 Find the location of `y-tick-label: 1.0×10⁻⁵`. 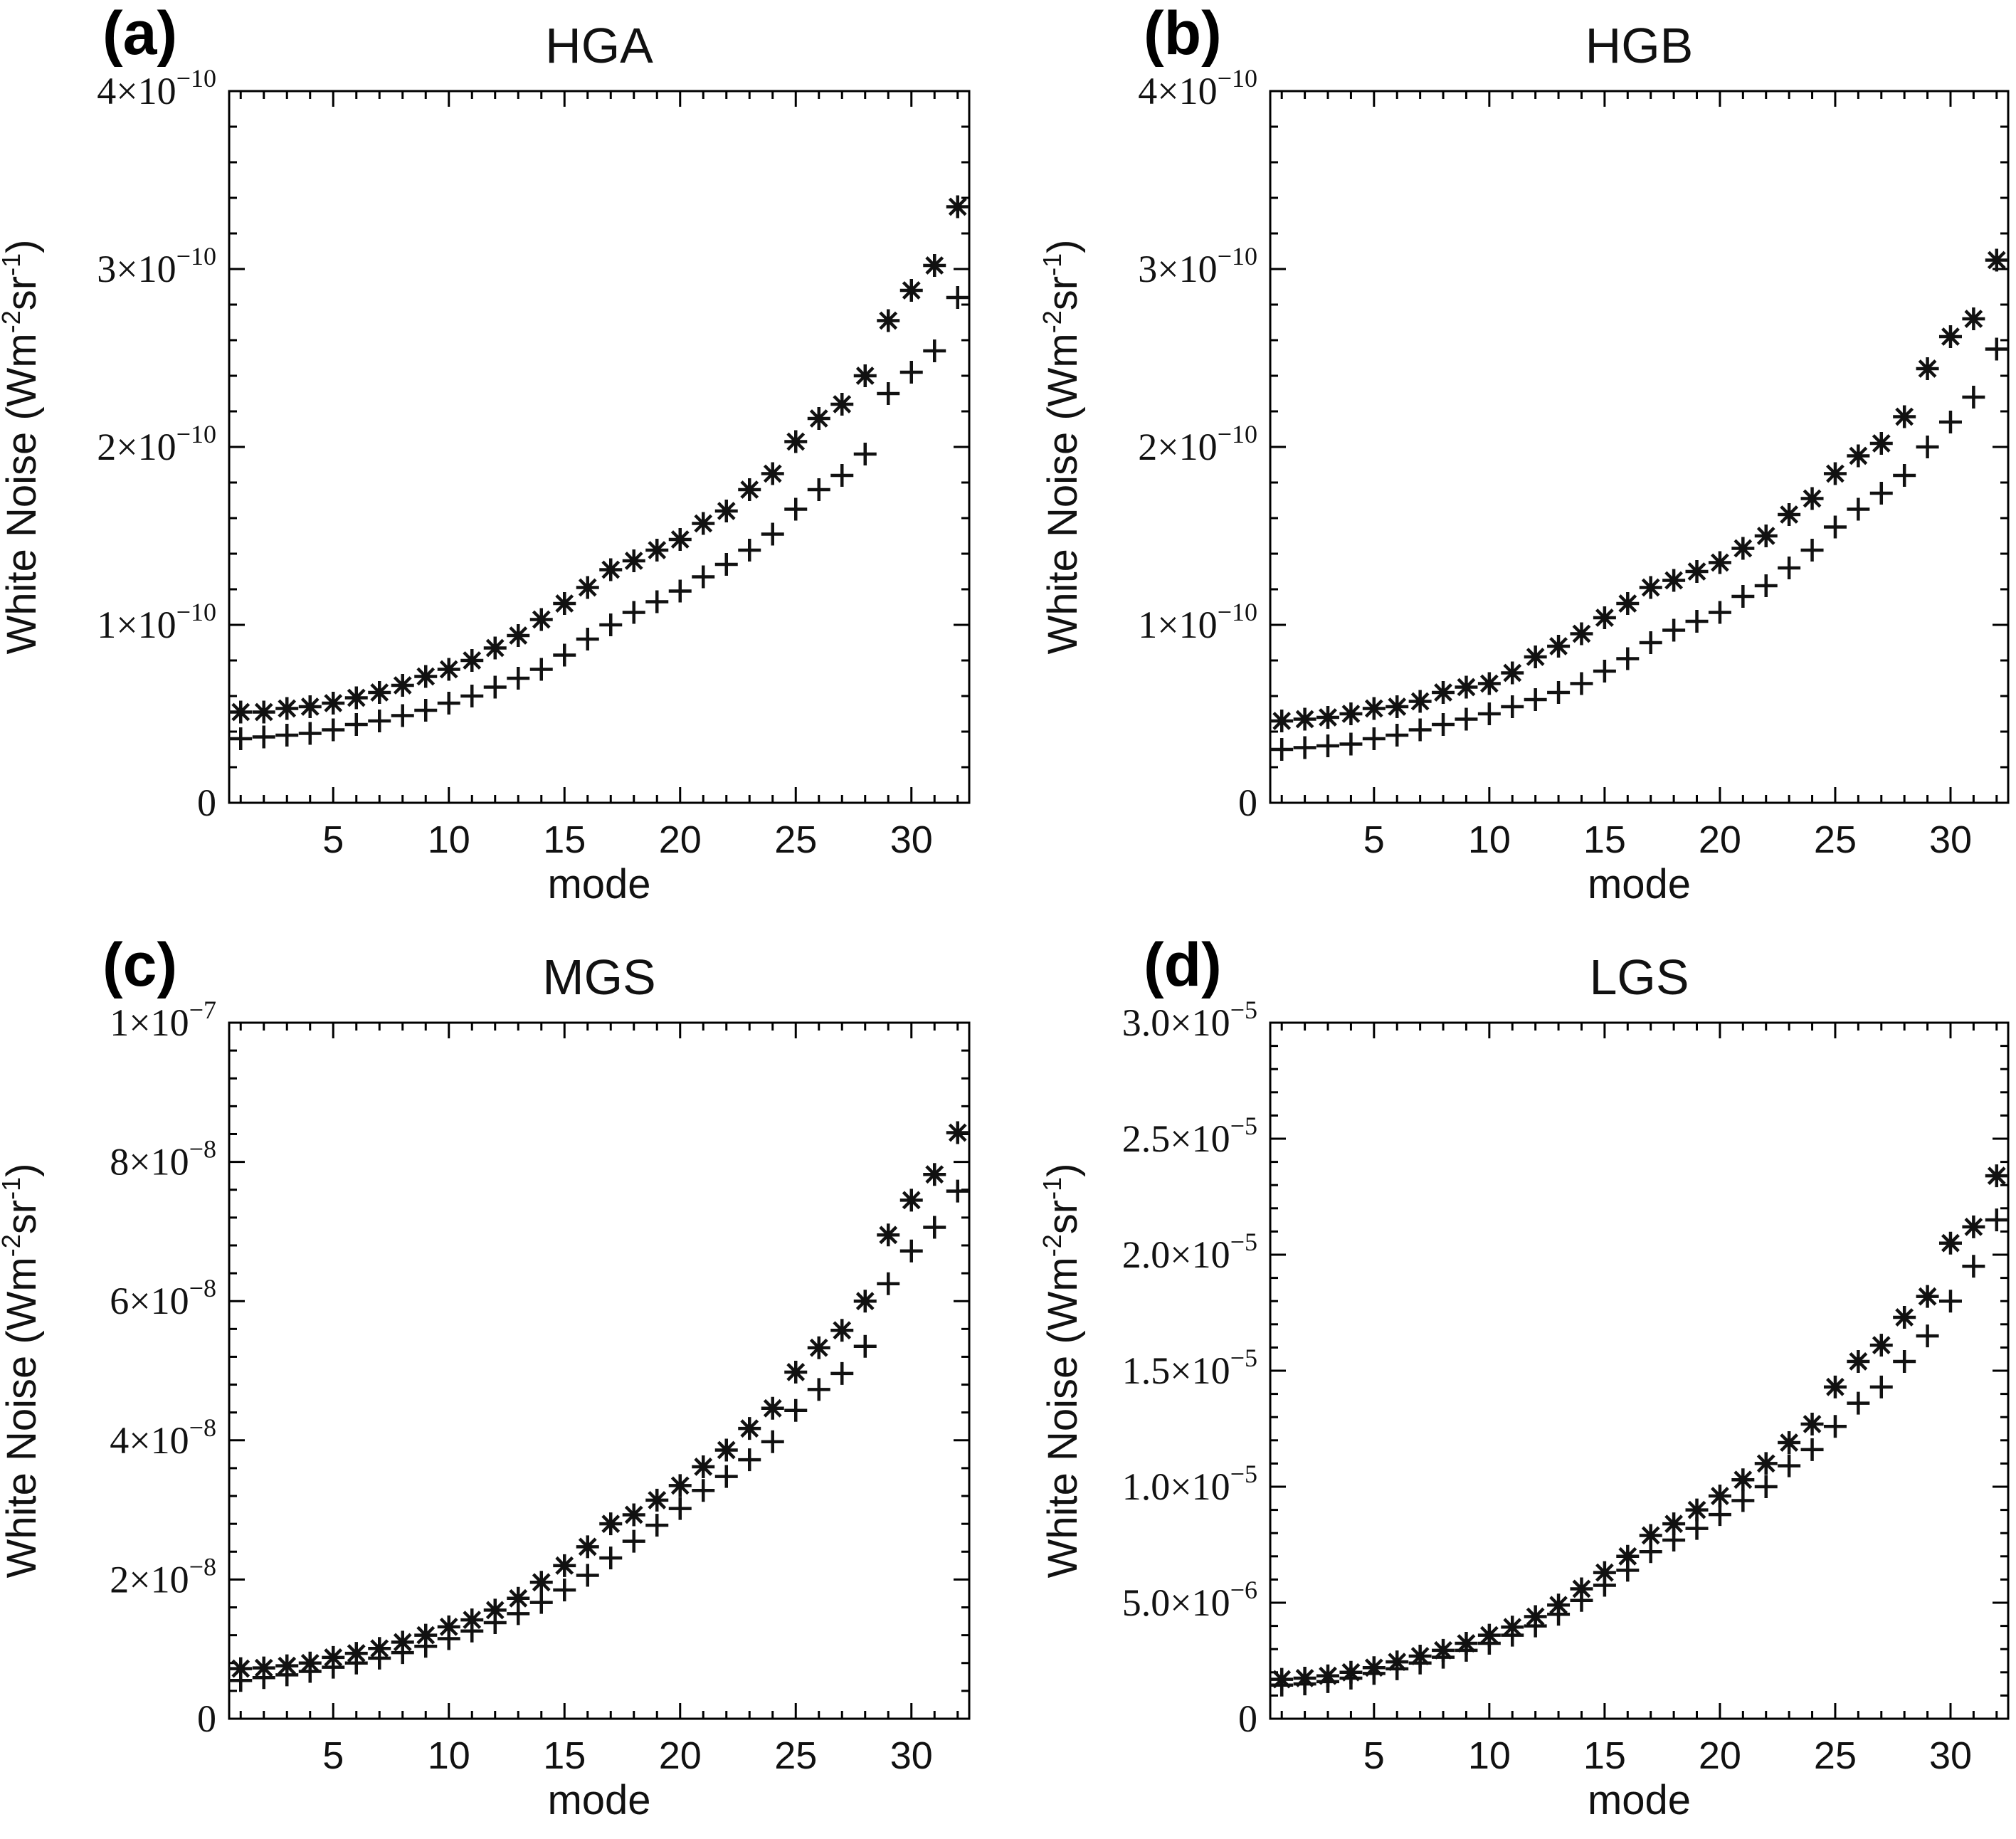

y-tick-label: 1.0×10⁻⁵ is located at coordinates (1189, 1484).